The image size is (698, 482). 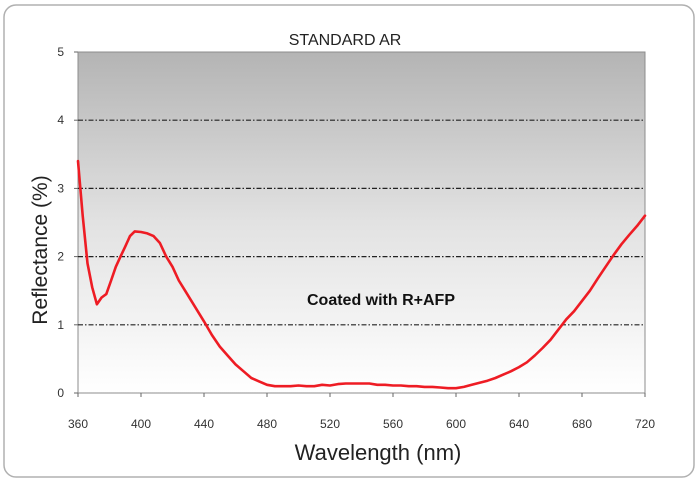 I want to click on x-tick-label: 480, so click(x=267, y=424).